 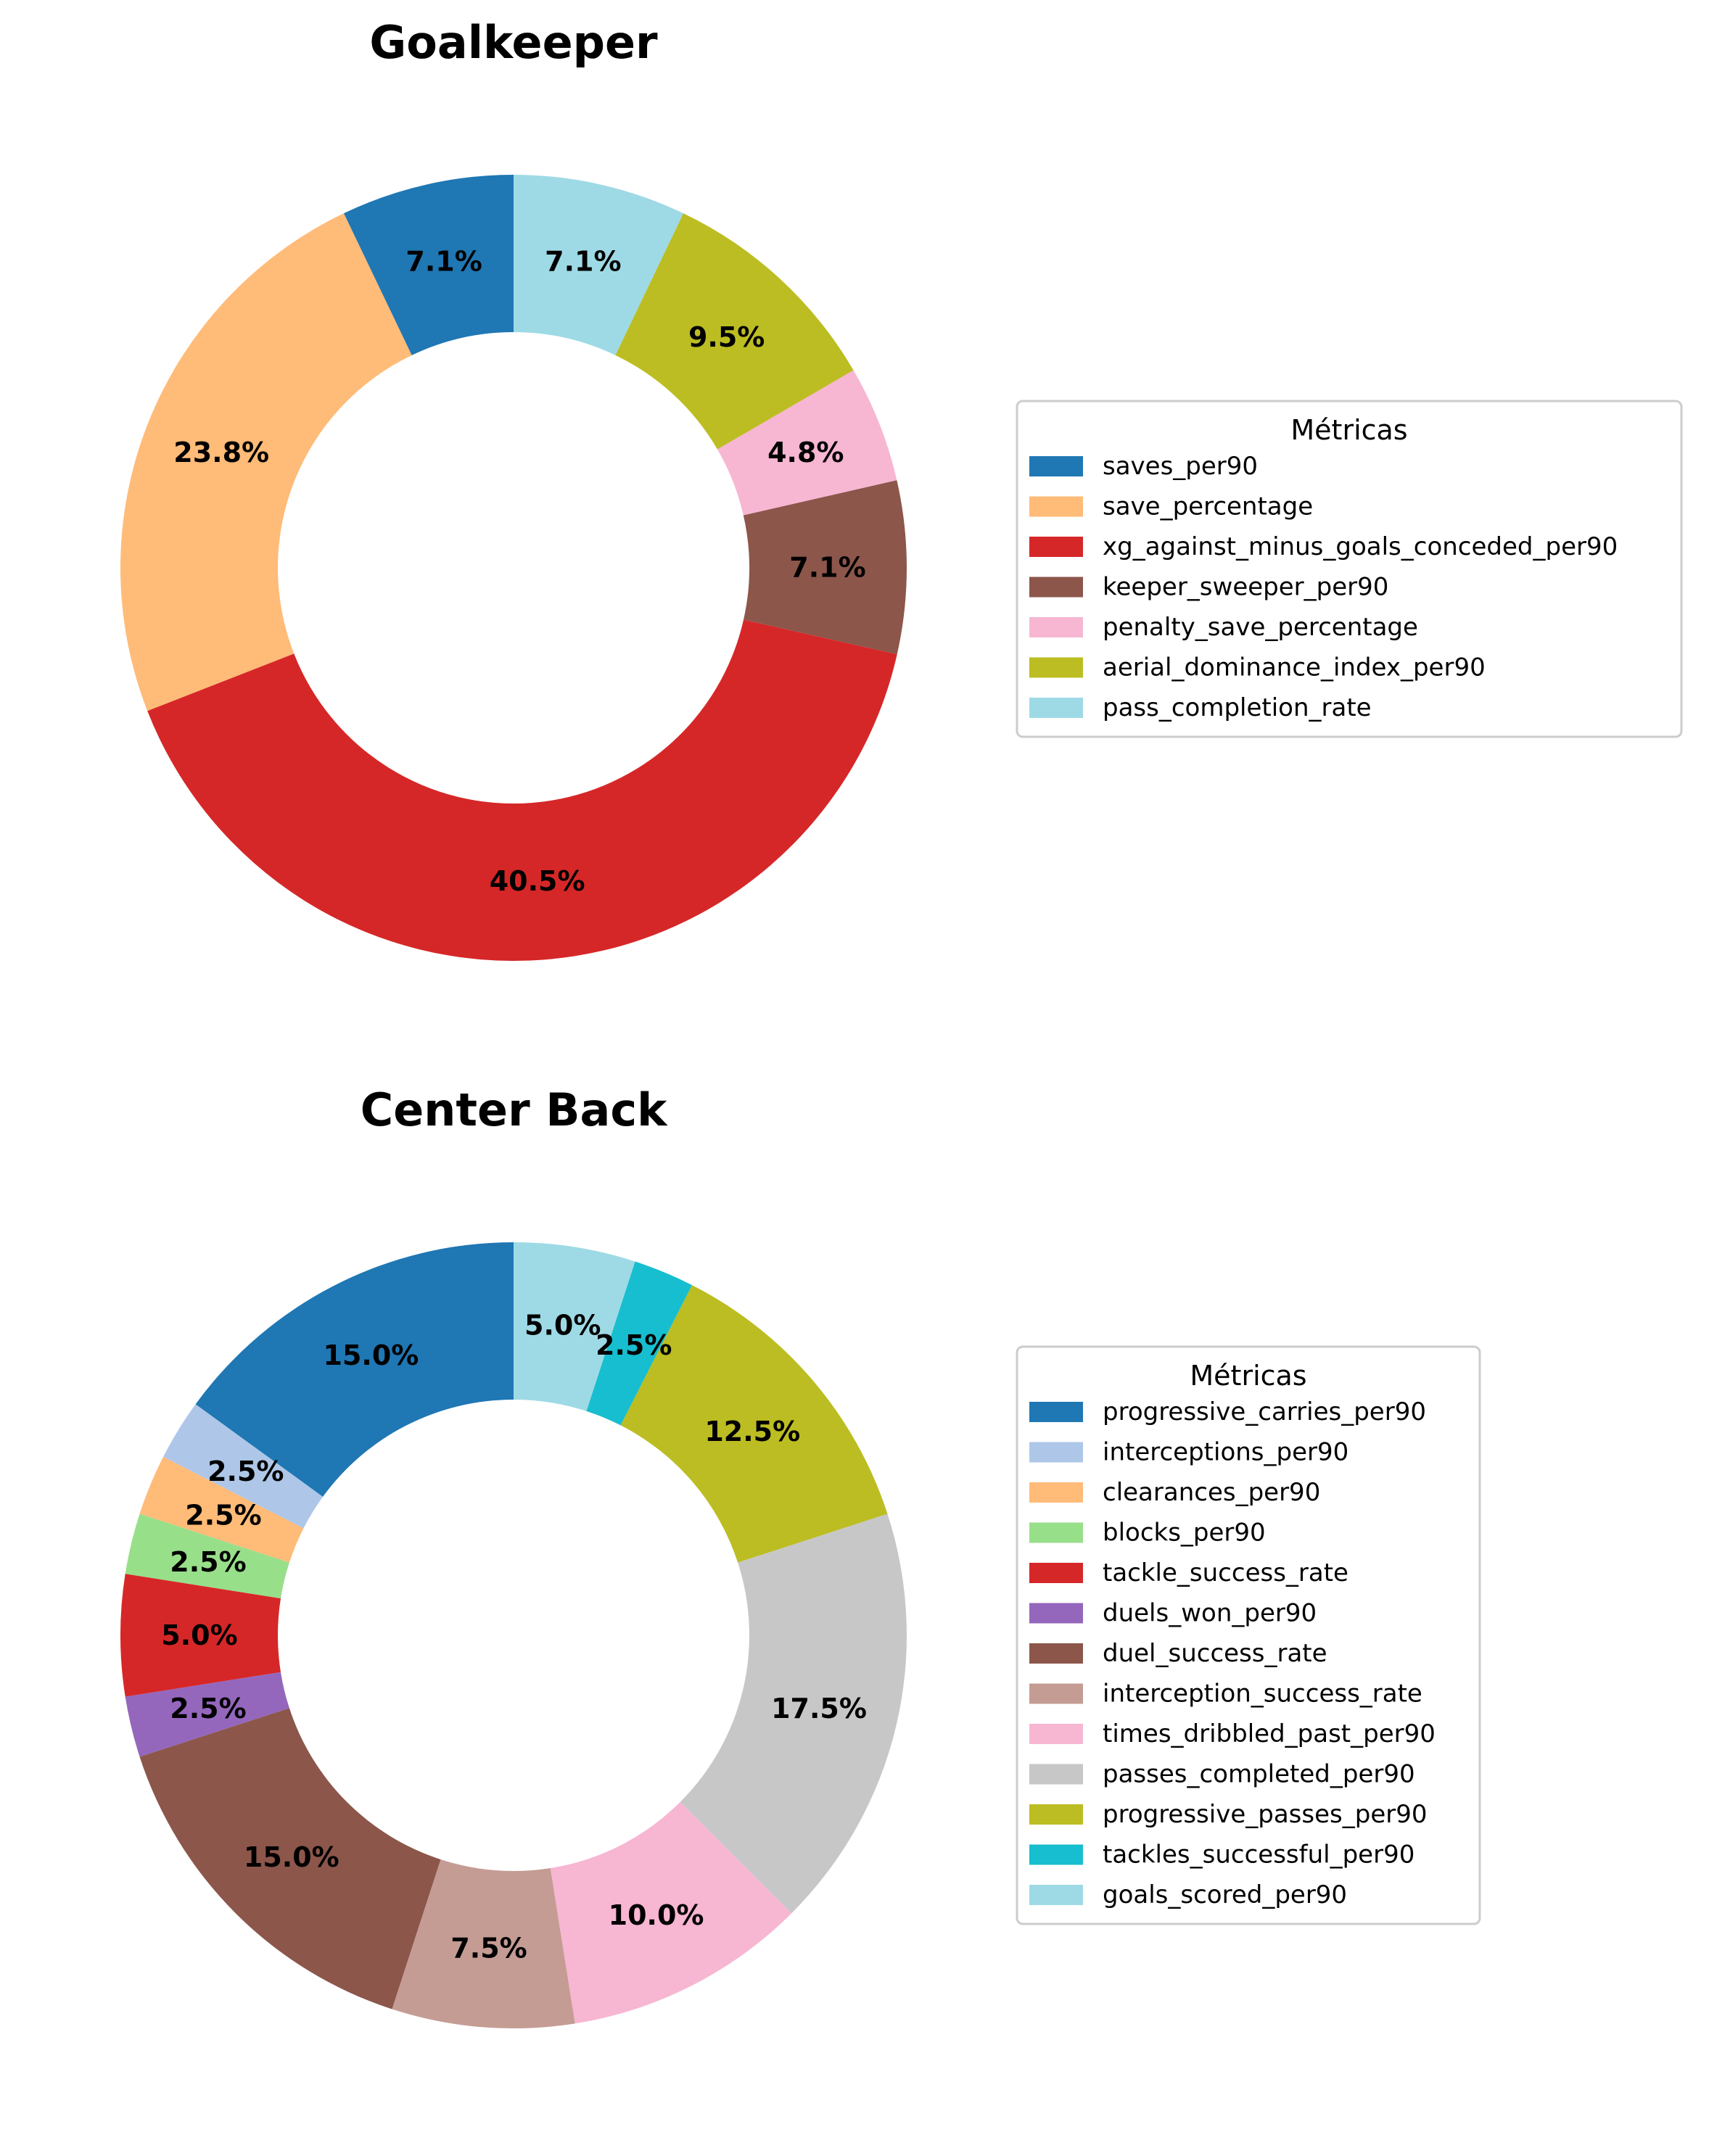 I want to click on center-back-legend-item-interceptions-per90: interceptions_per90, so click(x=1189, y=1452).